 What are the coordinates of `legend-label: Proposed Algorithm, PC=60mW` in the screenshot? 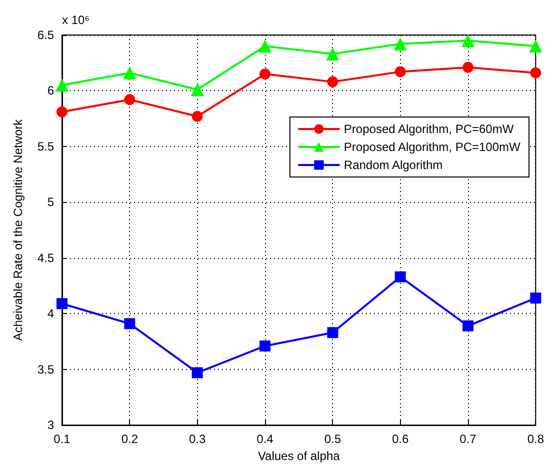 It's located at (429, 129).